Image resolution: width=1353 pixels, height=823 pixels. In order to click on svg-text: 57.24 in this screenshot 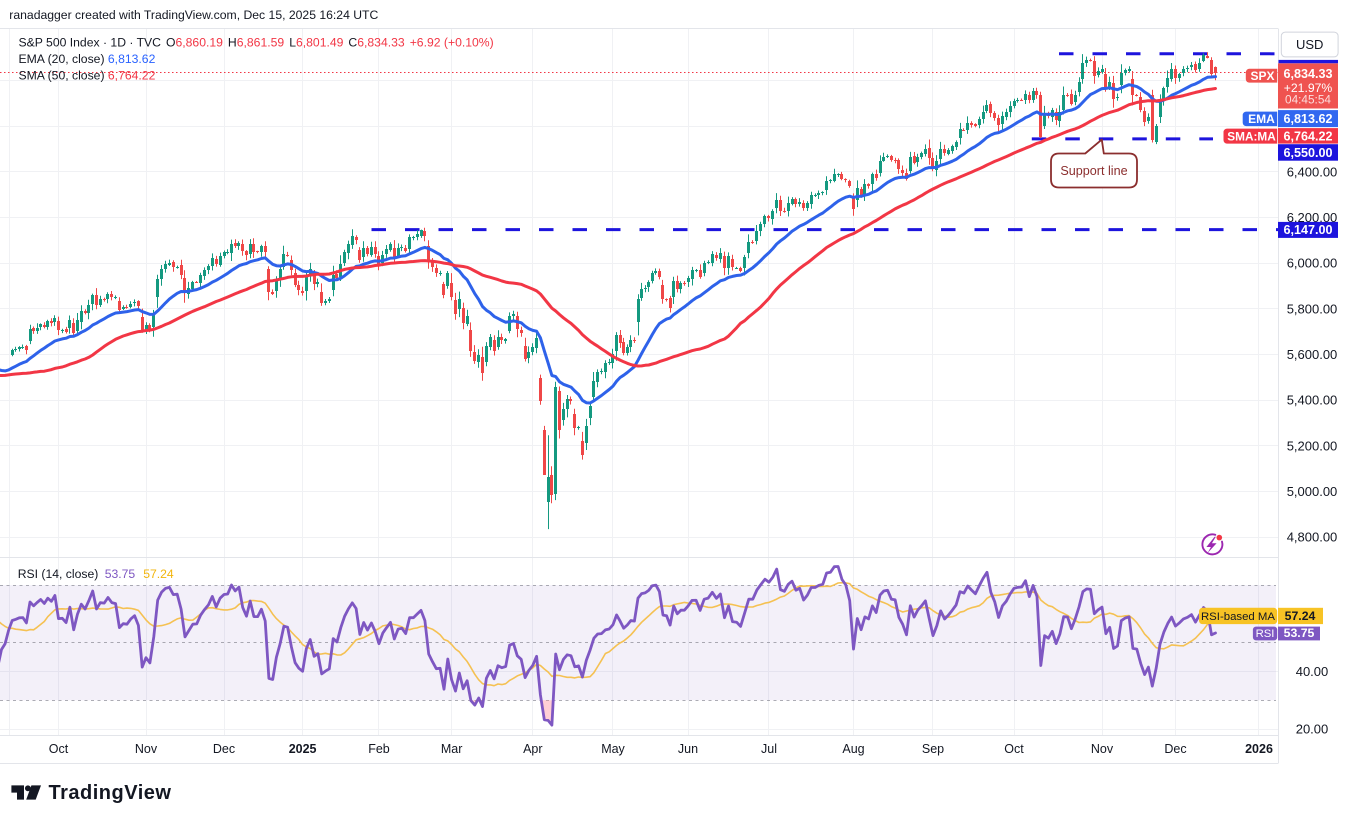, I will do `click(1300, 616)`.